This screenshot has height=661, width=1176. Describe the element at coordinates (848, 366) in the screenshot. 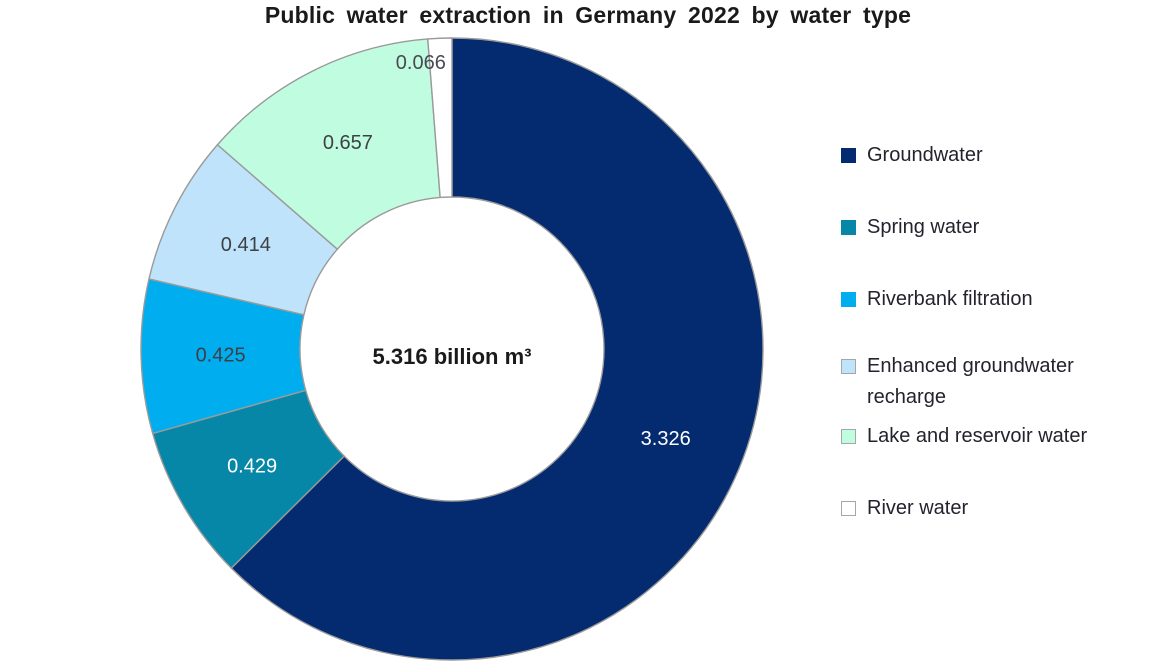

I see `legend-swatch-enhanced-groundwater-recharge` at that location.